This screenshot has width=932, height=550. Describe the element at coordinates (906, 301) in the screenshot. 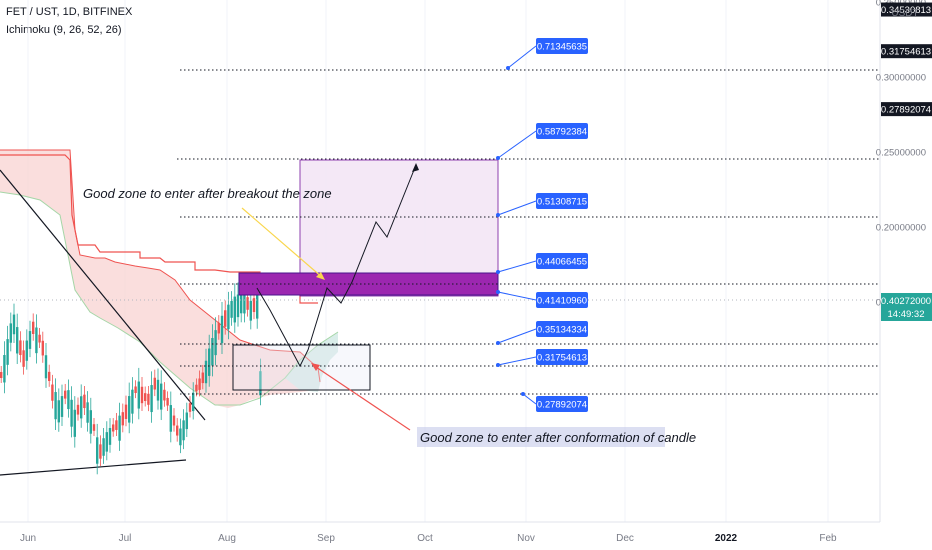

I see `current-price-value: 0.40272000` at that location.